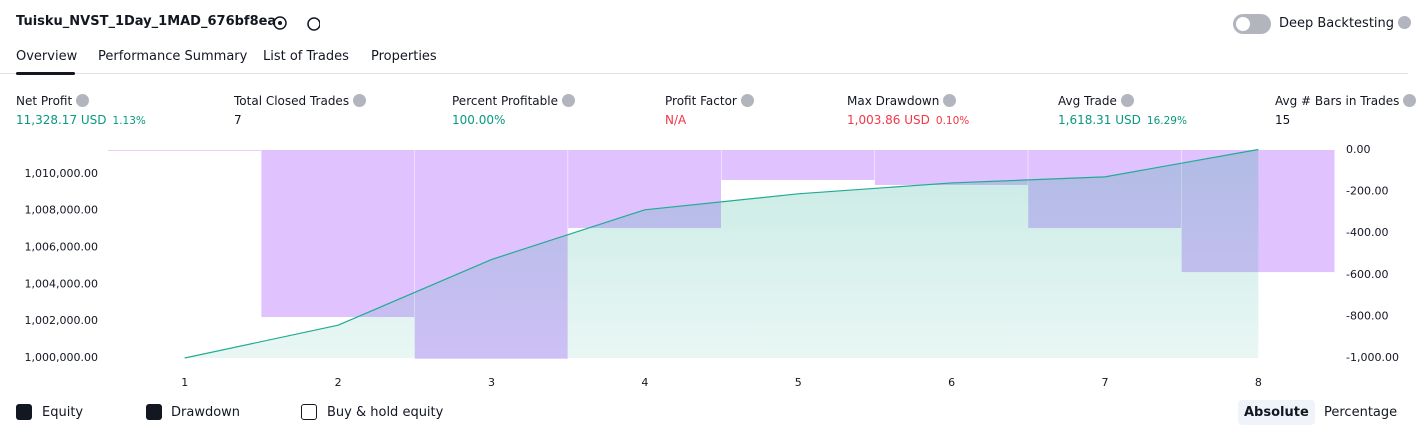  I want to click on metric-value-text: 1,618.31 USD, so click(1099, 120).